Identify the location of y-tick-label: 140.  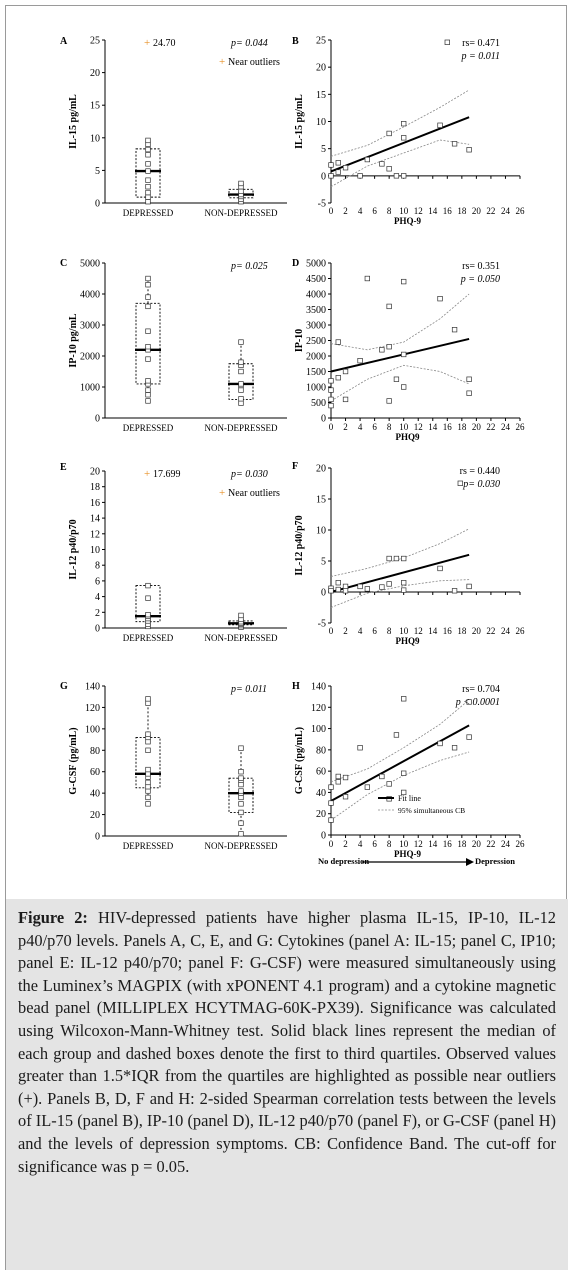
(92, 687).